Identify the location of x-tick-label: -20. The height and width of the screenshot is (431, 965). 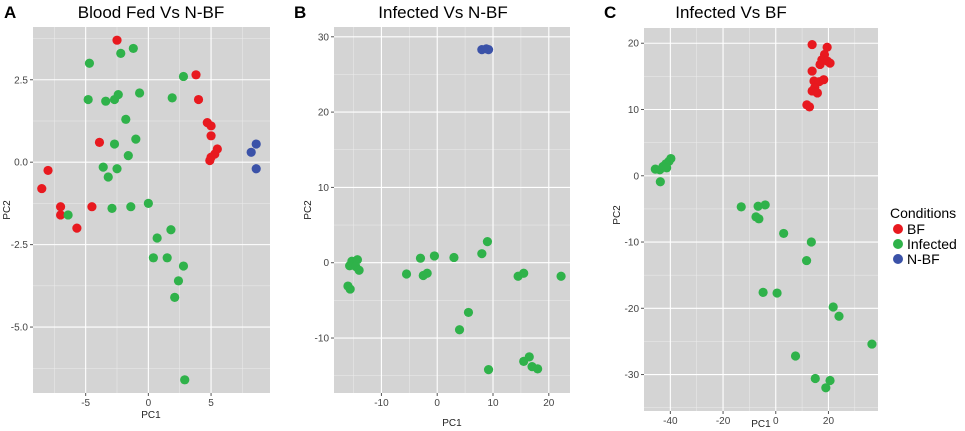
(723, 421).